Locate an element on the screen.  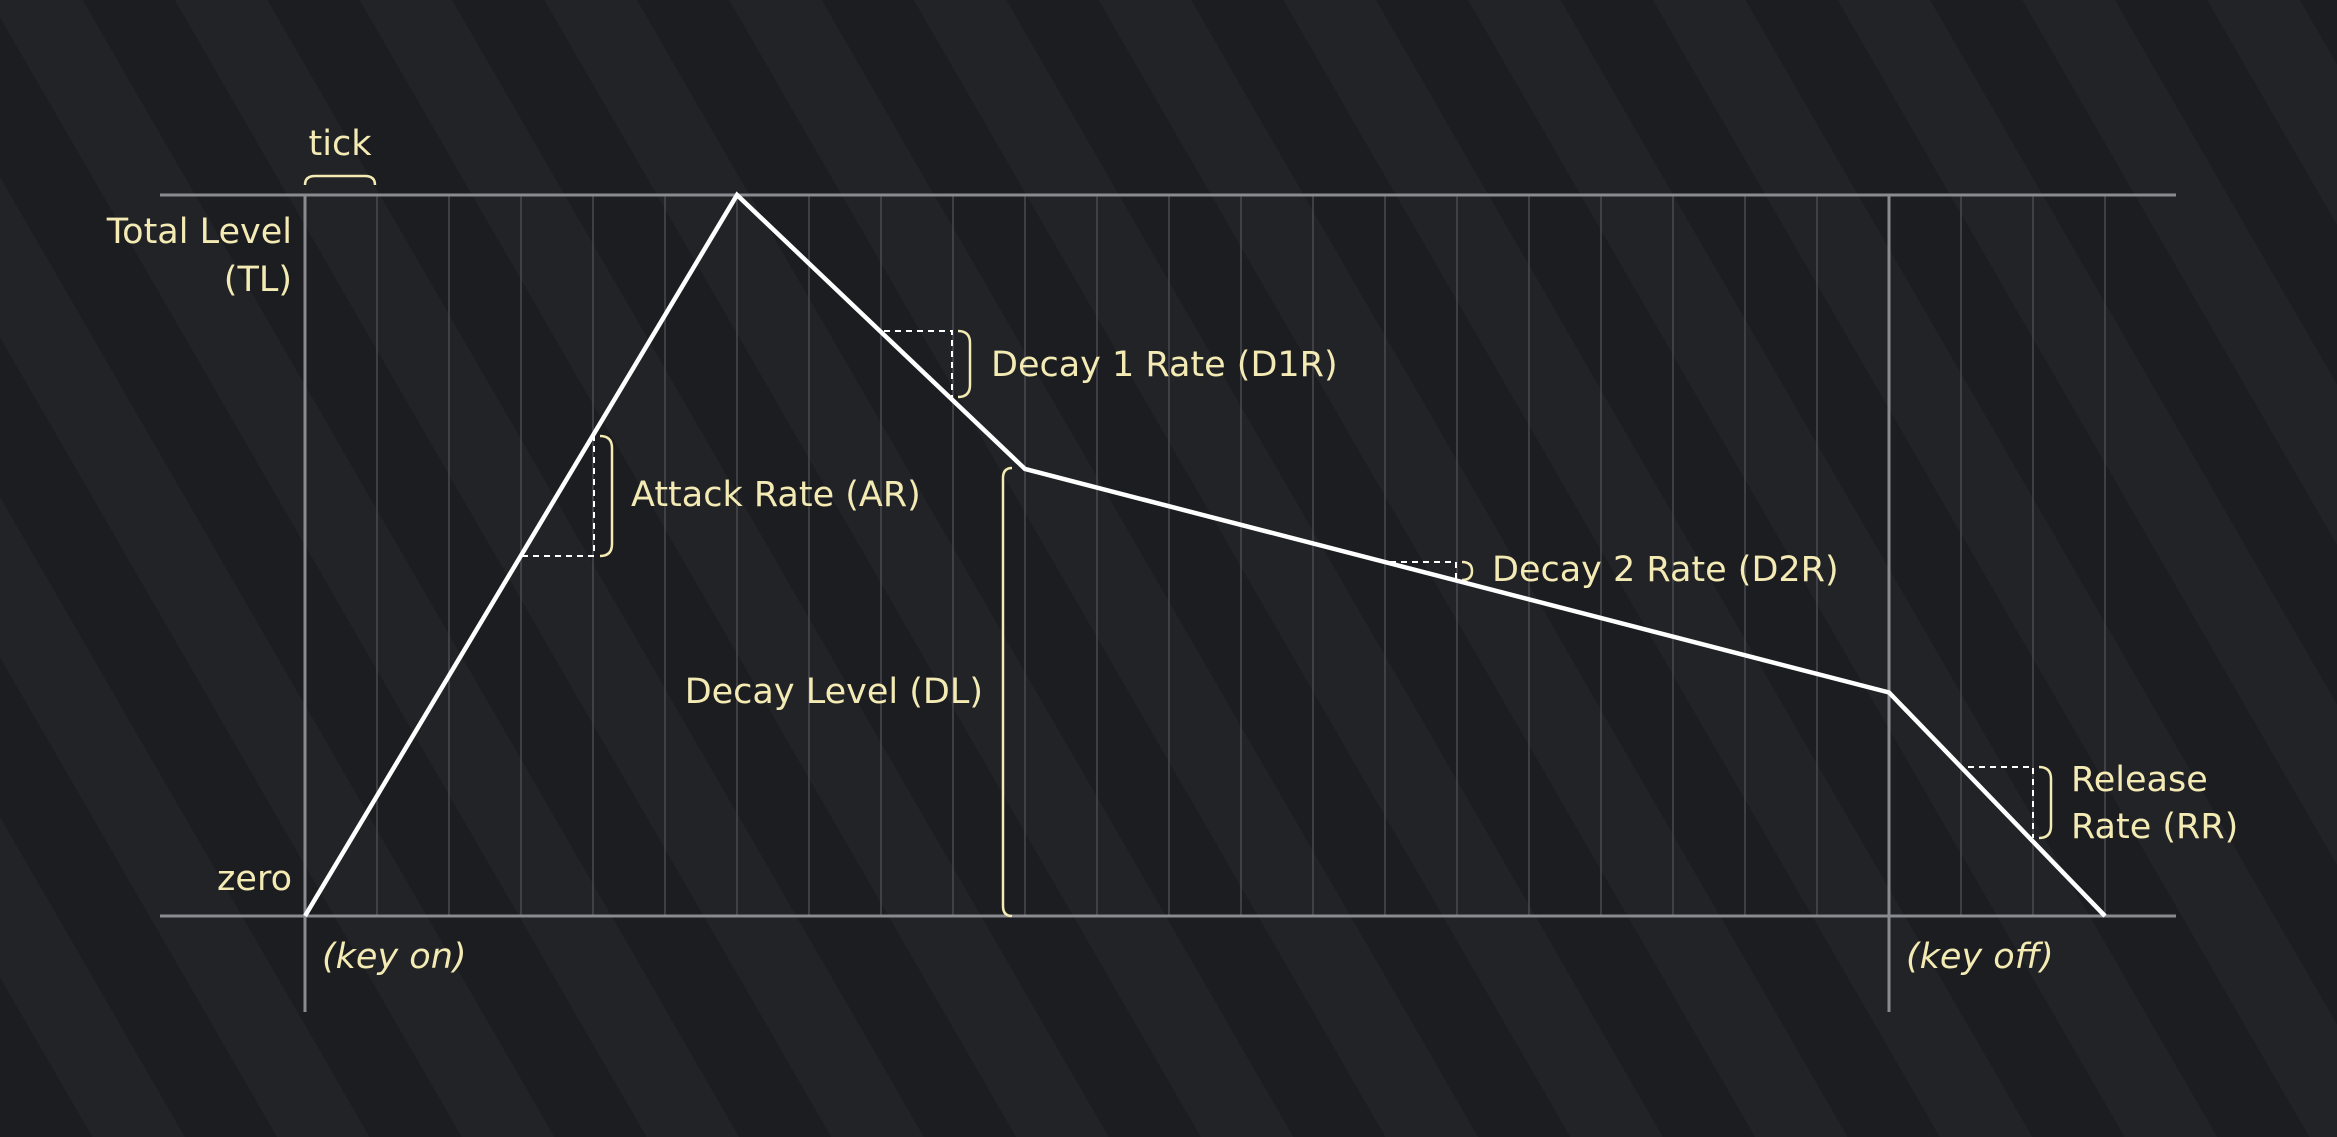
tick-brace is located at coordinates (340, 180).